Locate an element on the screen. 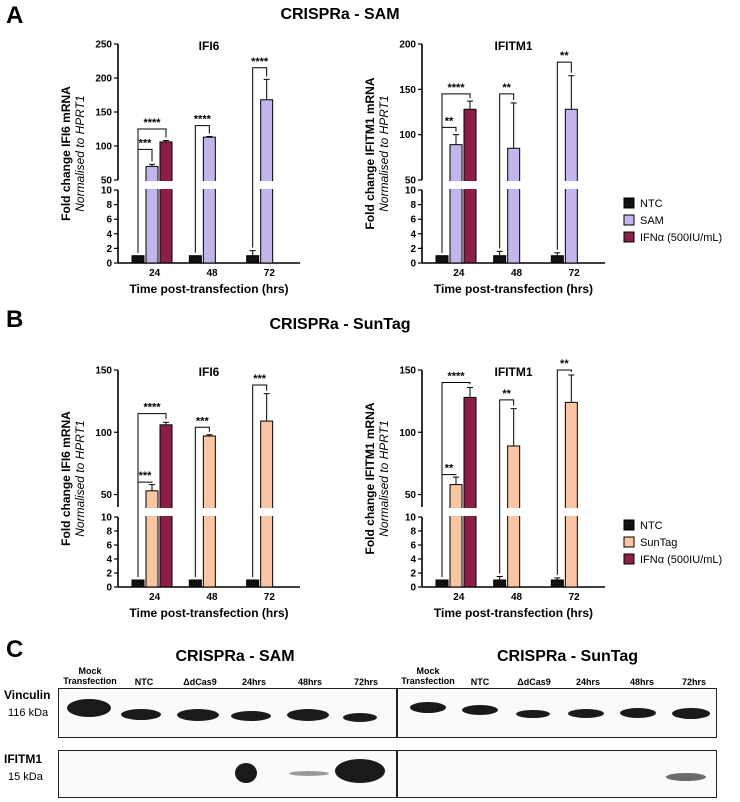 The width and height of the screenshot is (740, 802). x-tick-label: 24 is located at coordinates (459, 597).